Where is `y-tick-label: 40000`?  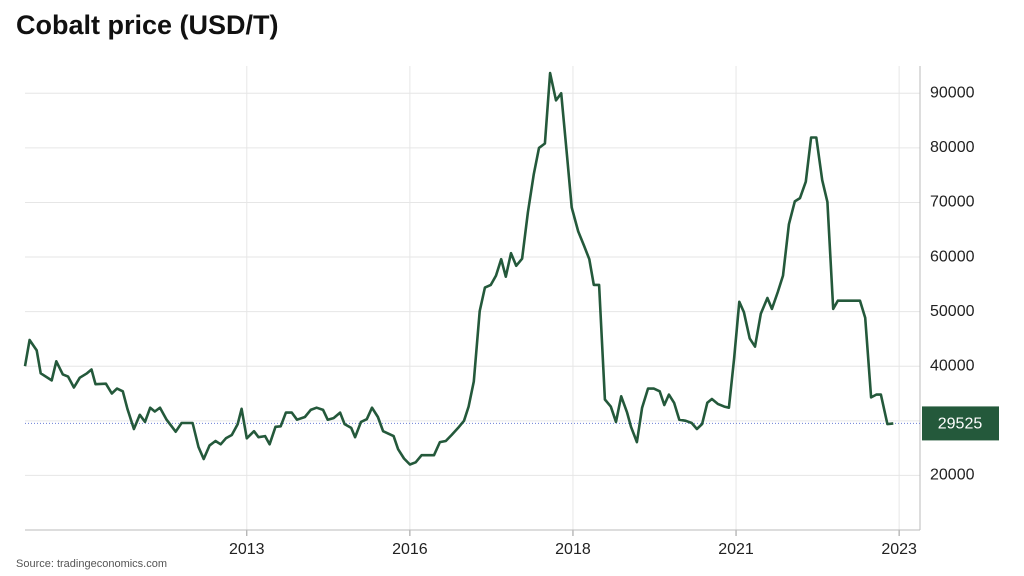 y-tick-label: 40000 is located at coordinates (952, 365).